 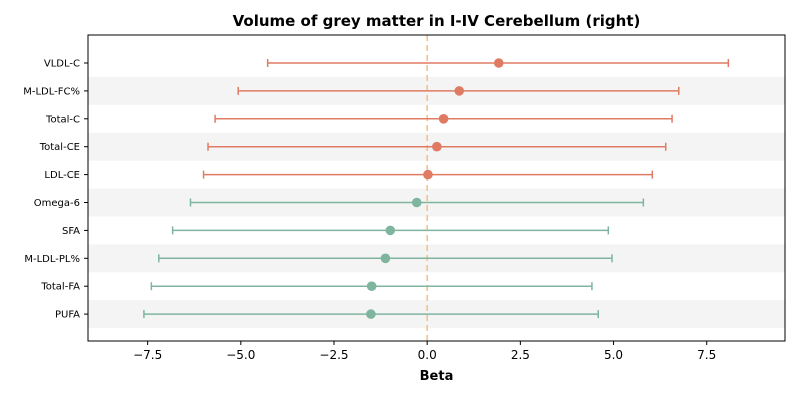 I want to click on y-tick-label: M-LDL-FC%, so click(x=51, y=91).